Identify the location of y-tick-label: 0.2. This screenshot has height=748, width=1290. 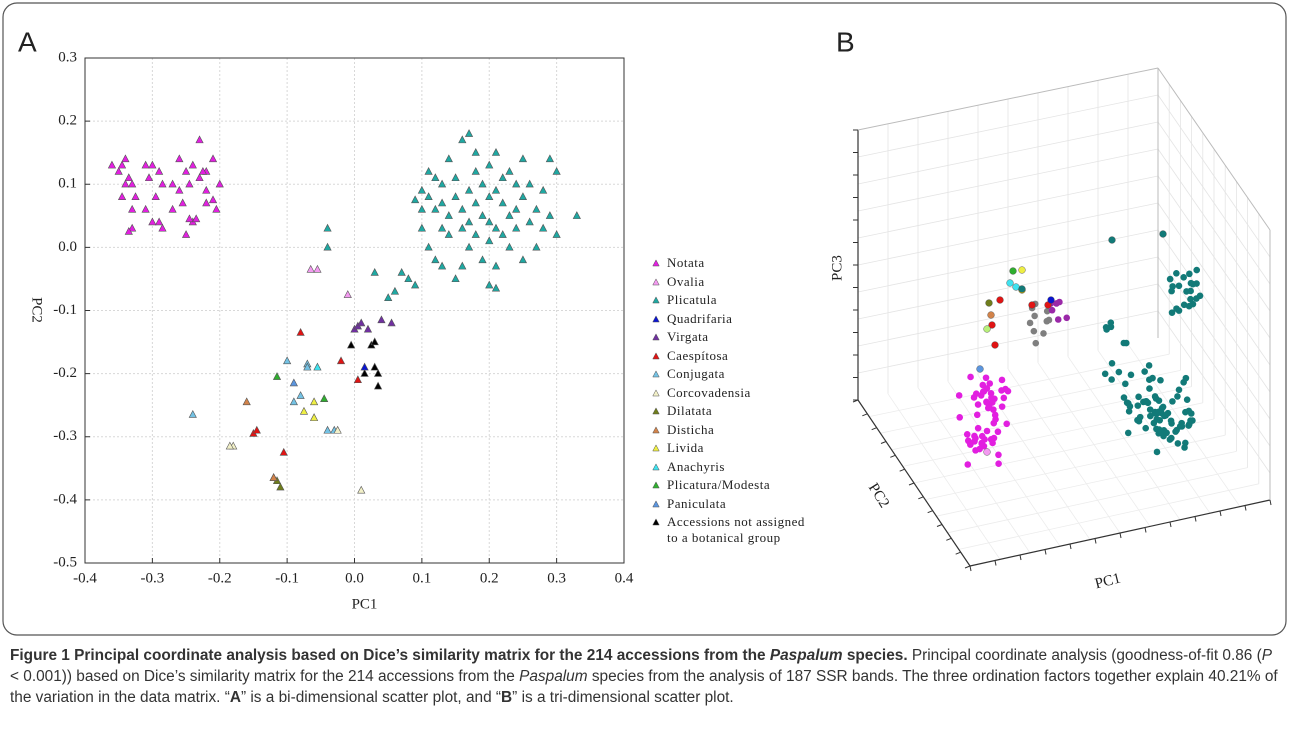
(67, 121).